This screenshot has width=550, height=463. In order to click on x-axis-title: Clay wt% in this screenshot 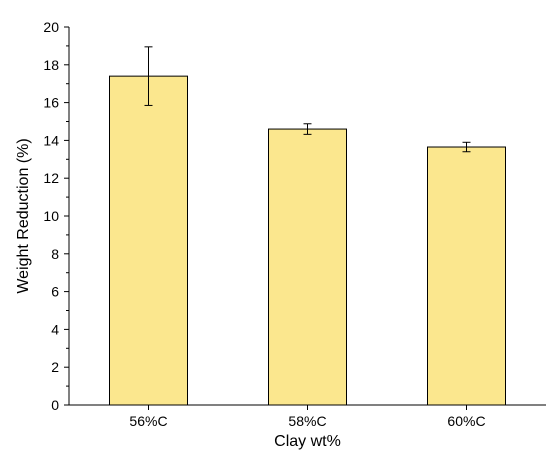, I will do `click(307, 441)`.